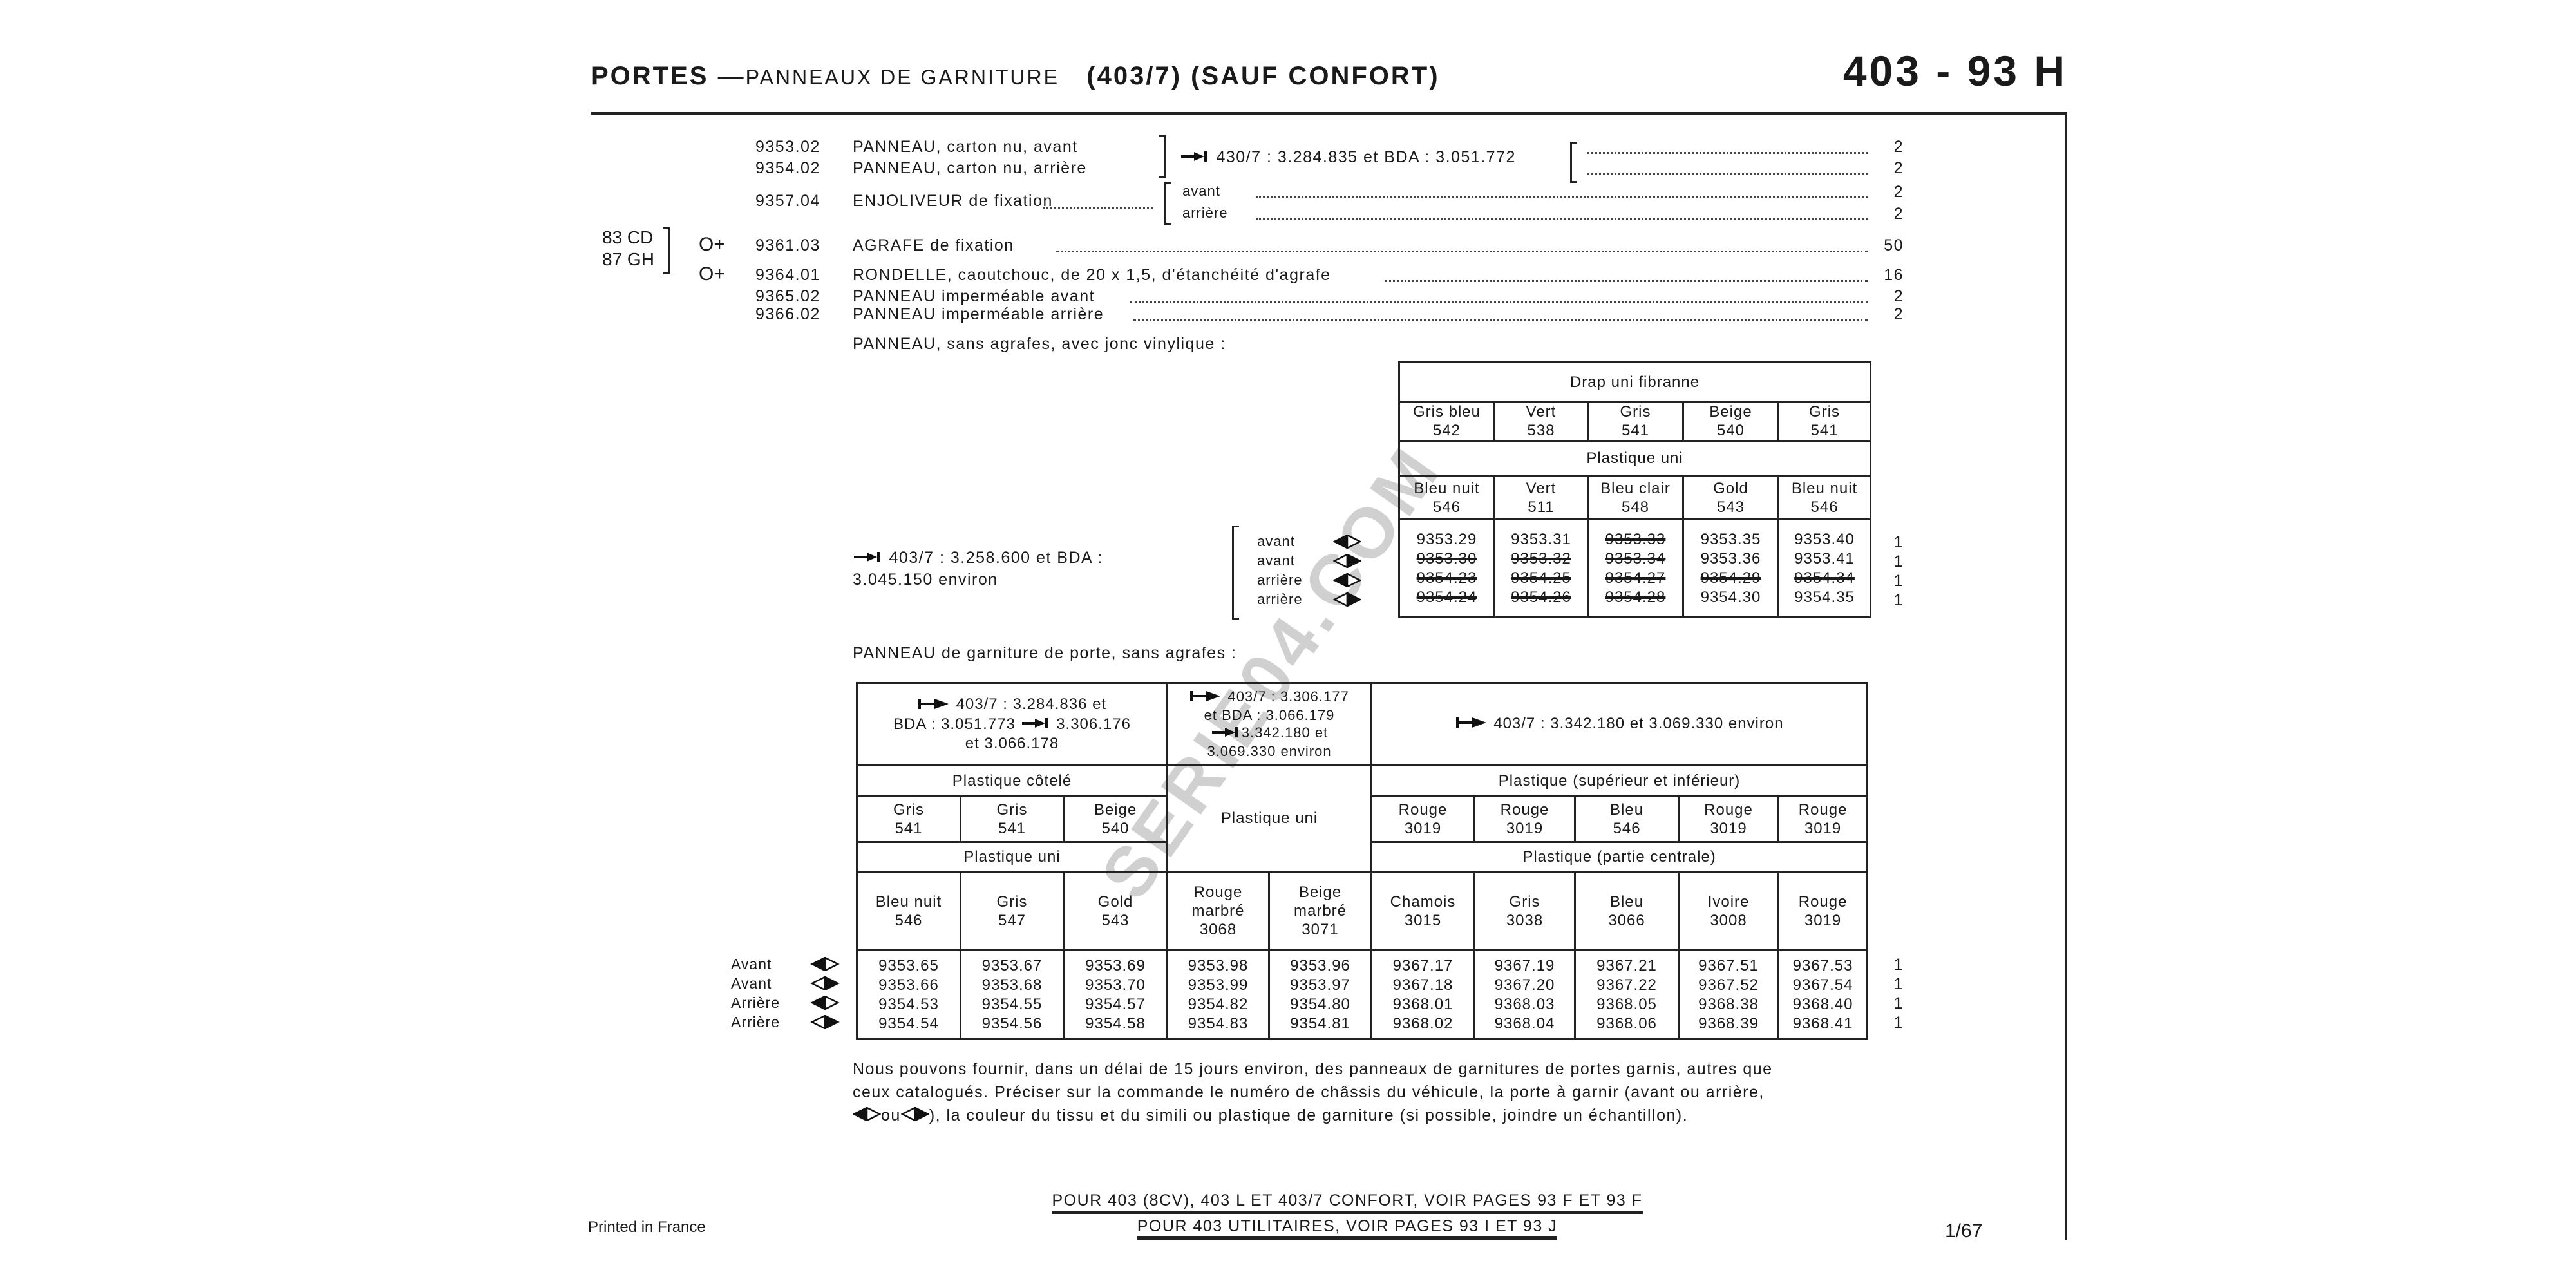 This screenshot has width=2576, height=1288. Describe the element at coordinates (628, 237) in the screenshot. I see `side-code: 83 CD` at that location.